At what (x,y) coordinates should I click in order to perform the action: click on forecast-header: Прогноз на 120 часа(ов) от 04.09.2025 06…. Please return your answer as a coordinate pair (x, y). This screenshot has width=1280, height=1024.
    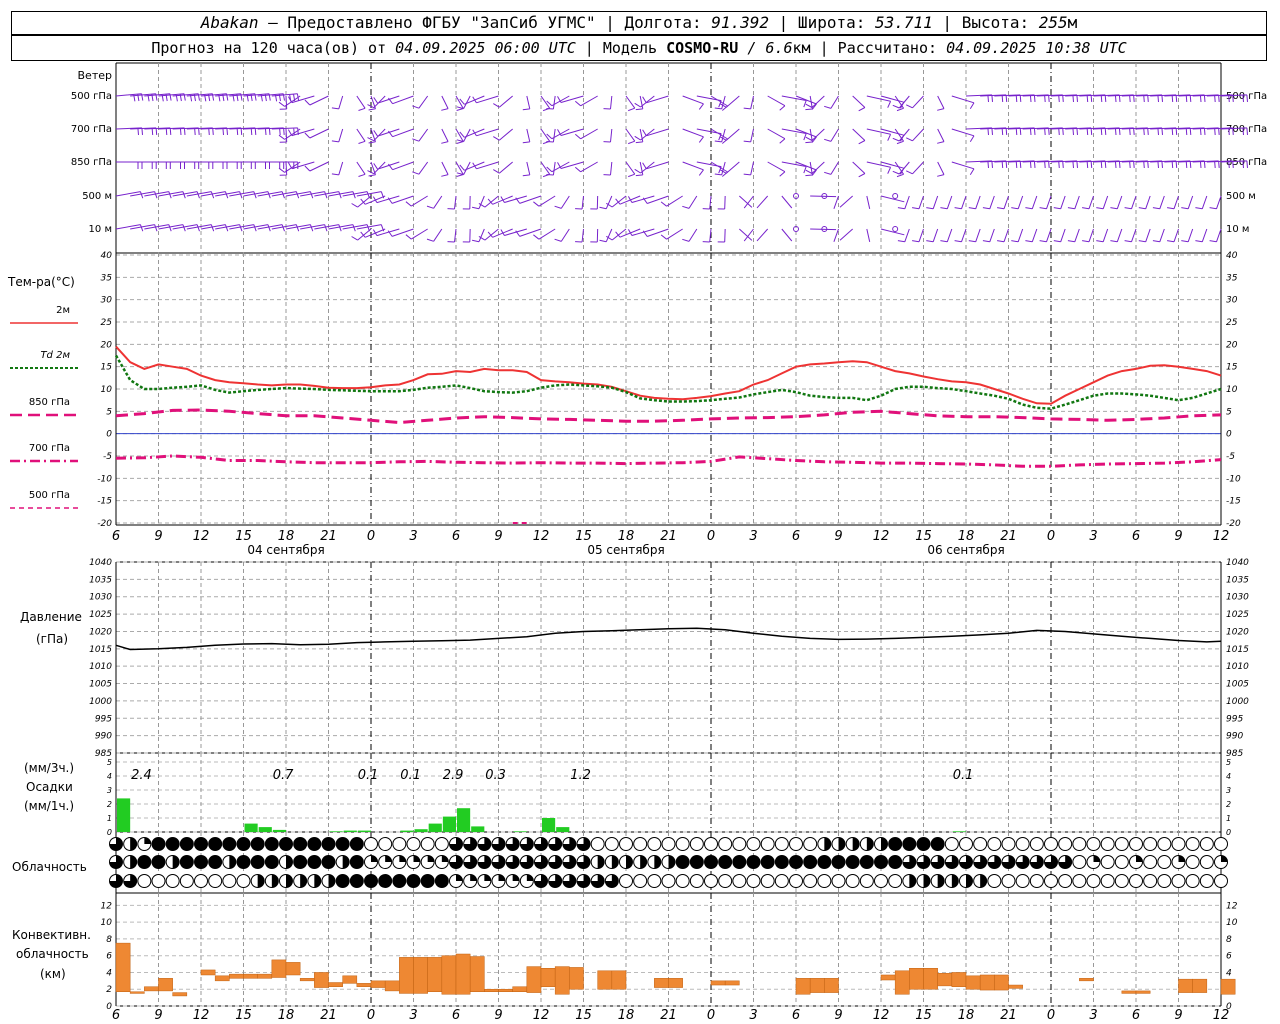
    Looking at the image, I should click on (639, 48).